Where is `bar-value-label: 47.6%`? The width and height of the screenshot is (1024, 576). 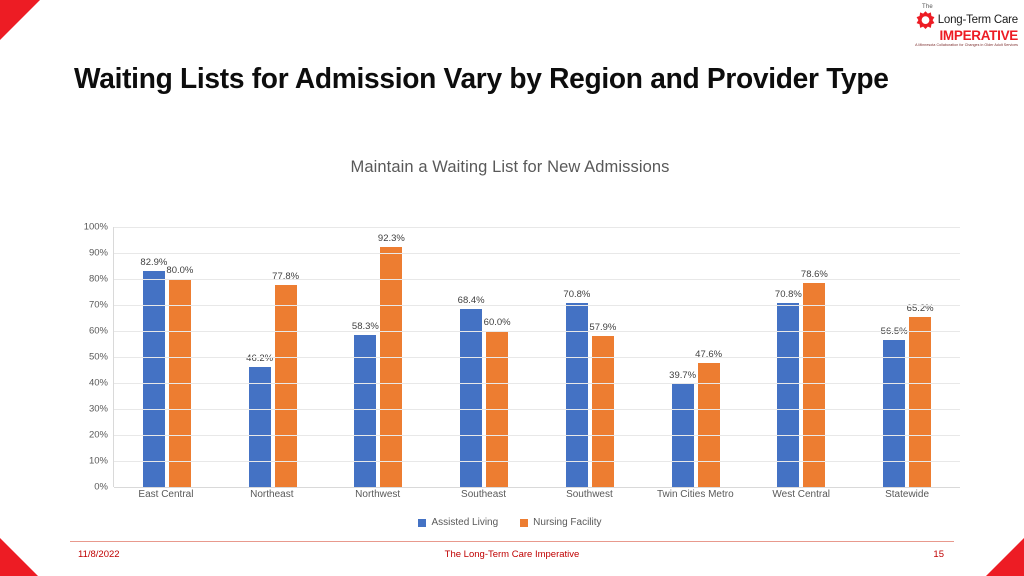 bar-value-label: 47.6% is located at coordinates (709, 355).